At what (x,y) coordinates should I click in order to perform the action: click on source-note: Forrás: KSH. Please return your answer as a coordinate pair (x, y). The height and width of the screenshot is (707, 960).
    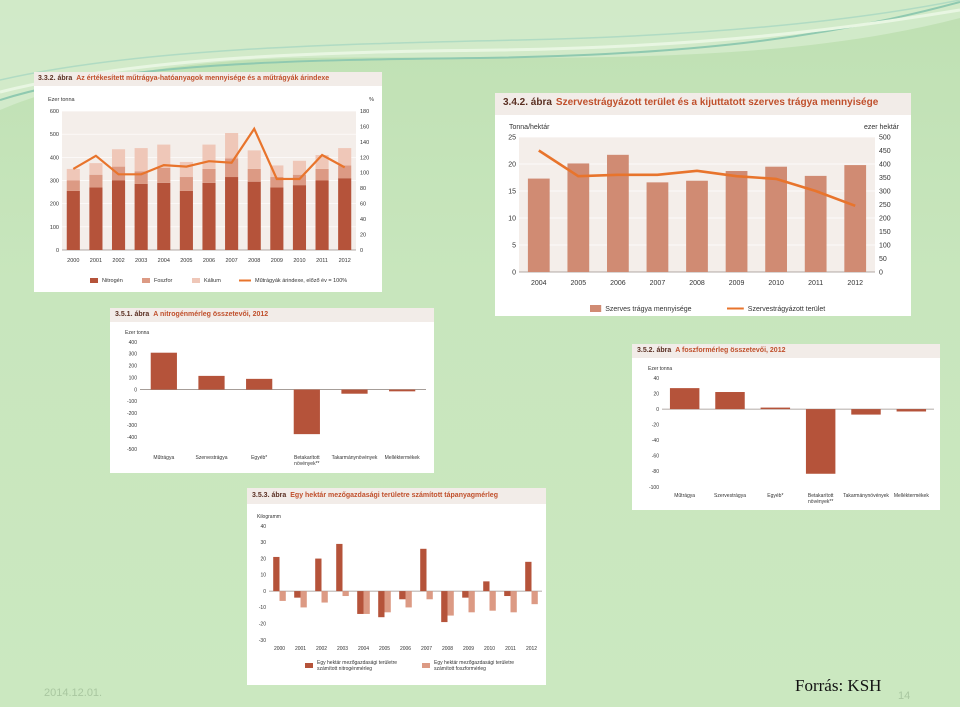
    Looking at the image, I should click on (838, 685).